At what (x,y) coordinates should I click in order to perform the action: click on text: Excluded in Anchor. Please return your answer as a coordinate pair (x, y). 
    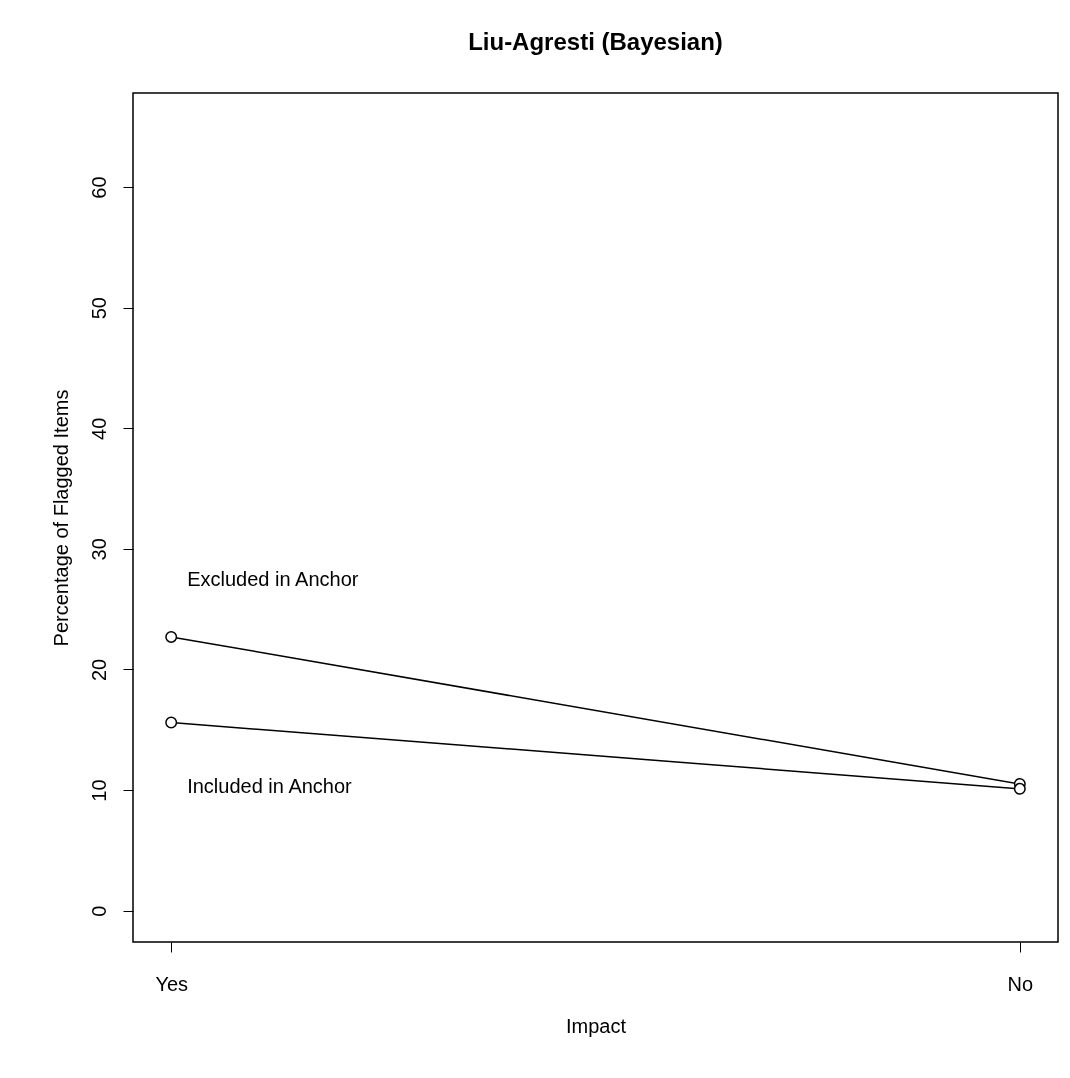
    Looking at the image, I should click on (273, 578).